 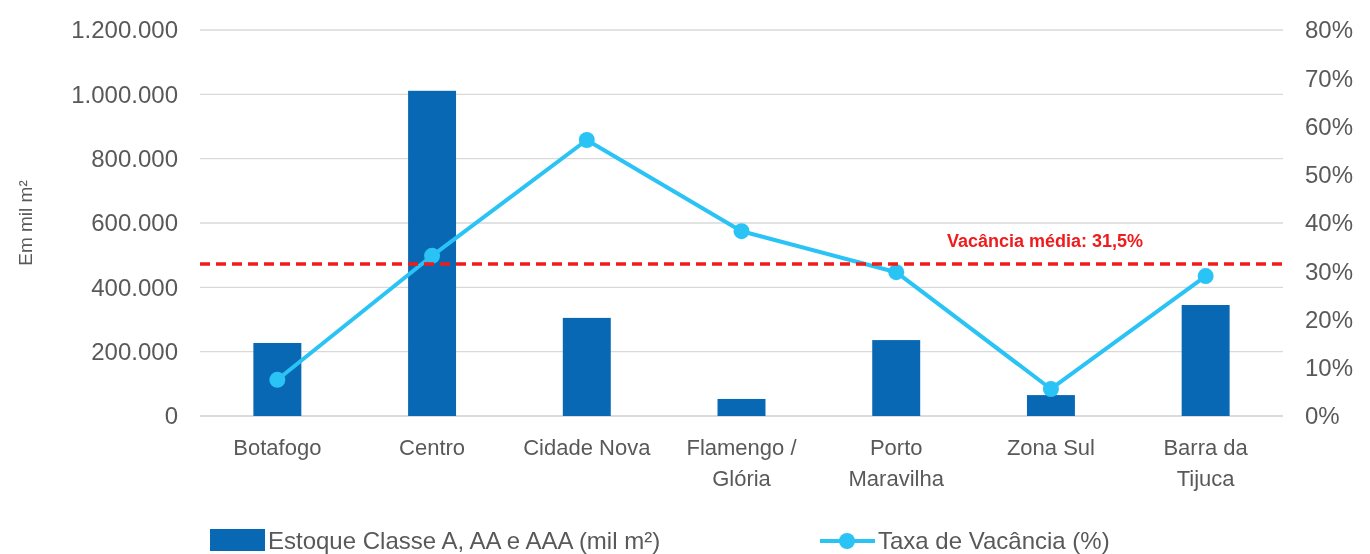 I want to click on x-tick-label: Porto Maravilha, so click(x=896, y=463).